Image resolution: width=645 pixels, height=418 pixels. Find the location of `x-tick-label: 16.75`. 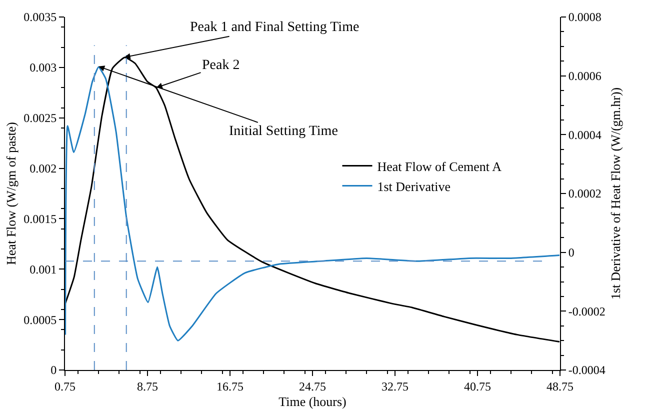

x-tick-label: 16.75 is located at coordinates (230, 386).